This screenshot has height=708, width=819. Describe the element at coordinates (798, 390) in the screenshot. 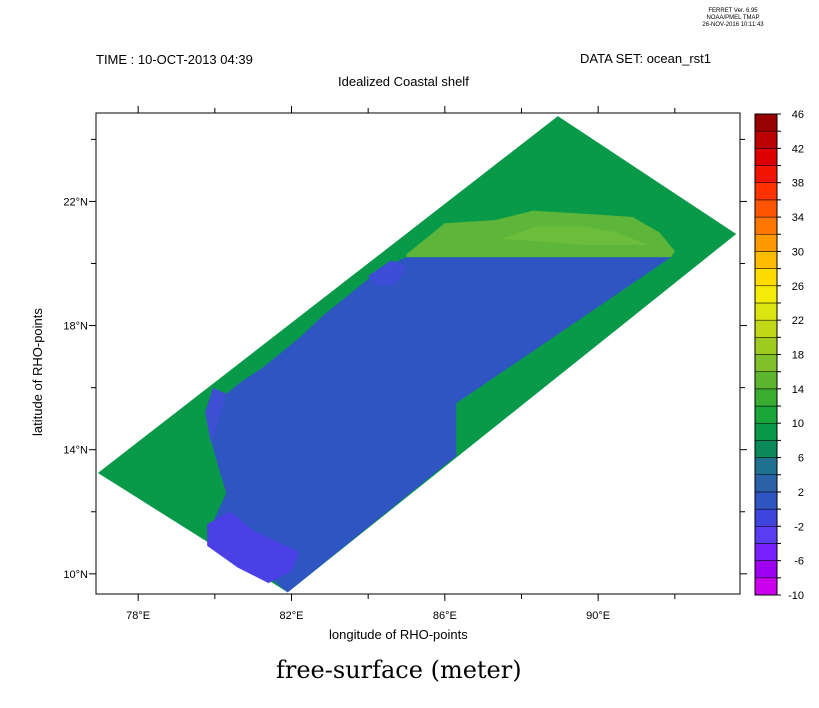

I see `colorbar-label-8: 14` at that location.